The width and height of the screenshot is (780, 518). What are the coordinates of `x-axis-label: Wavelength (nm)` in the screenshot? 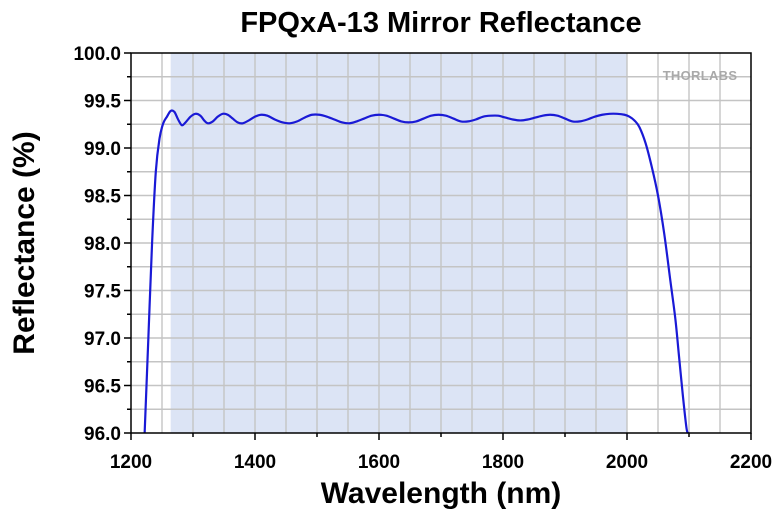 It's located at (441, 493).